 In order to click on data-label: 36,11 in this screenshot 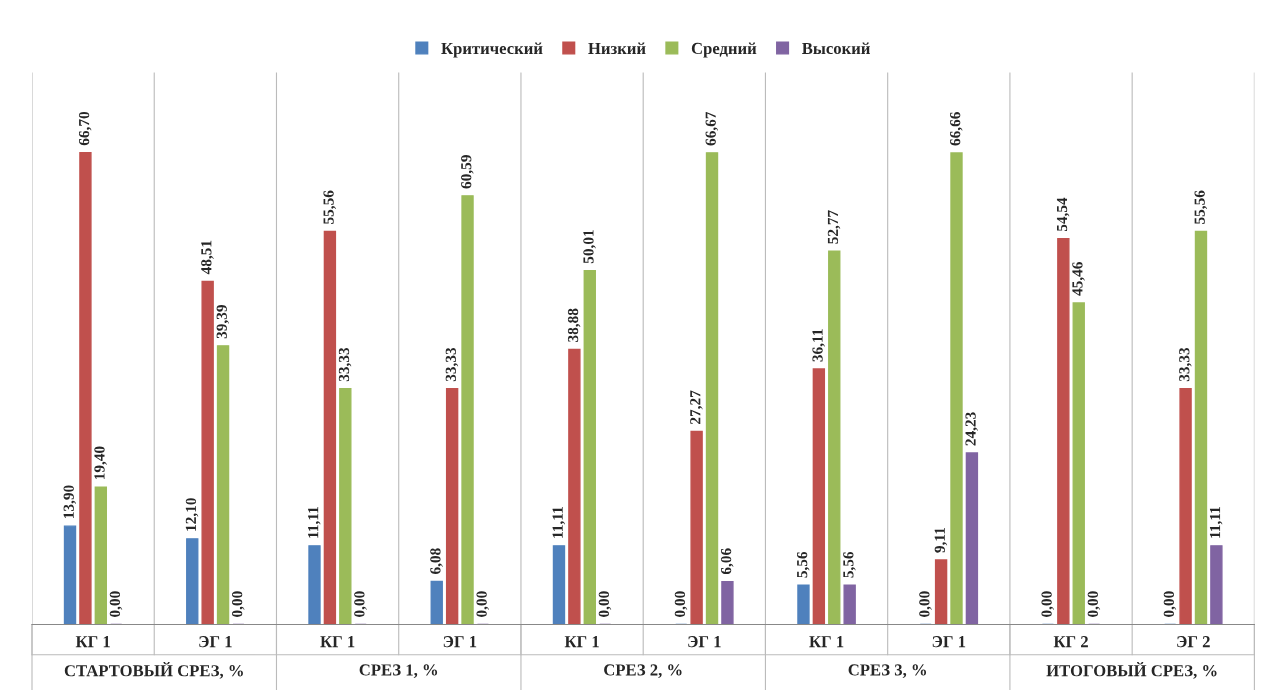, I will do `click(818, 345)`.